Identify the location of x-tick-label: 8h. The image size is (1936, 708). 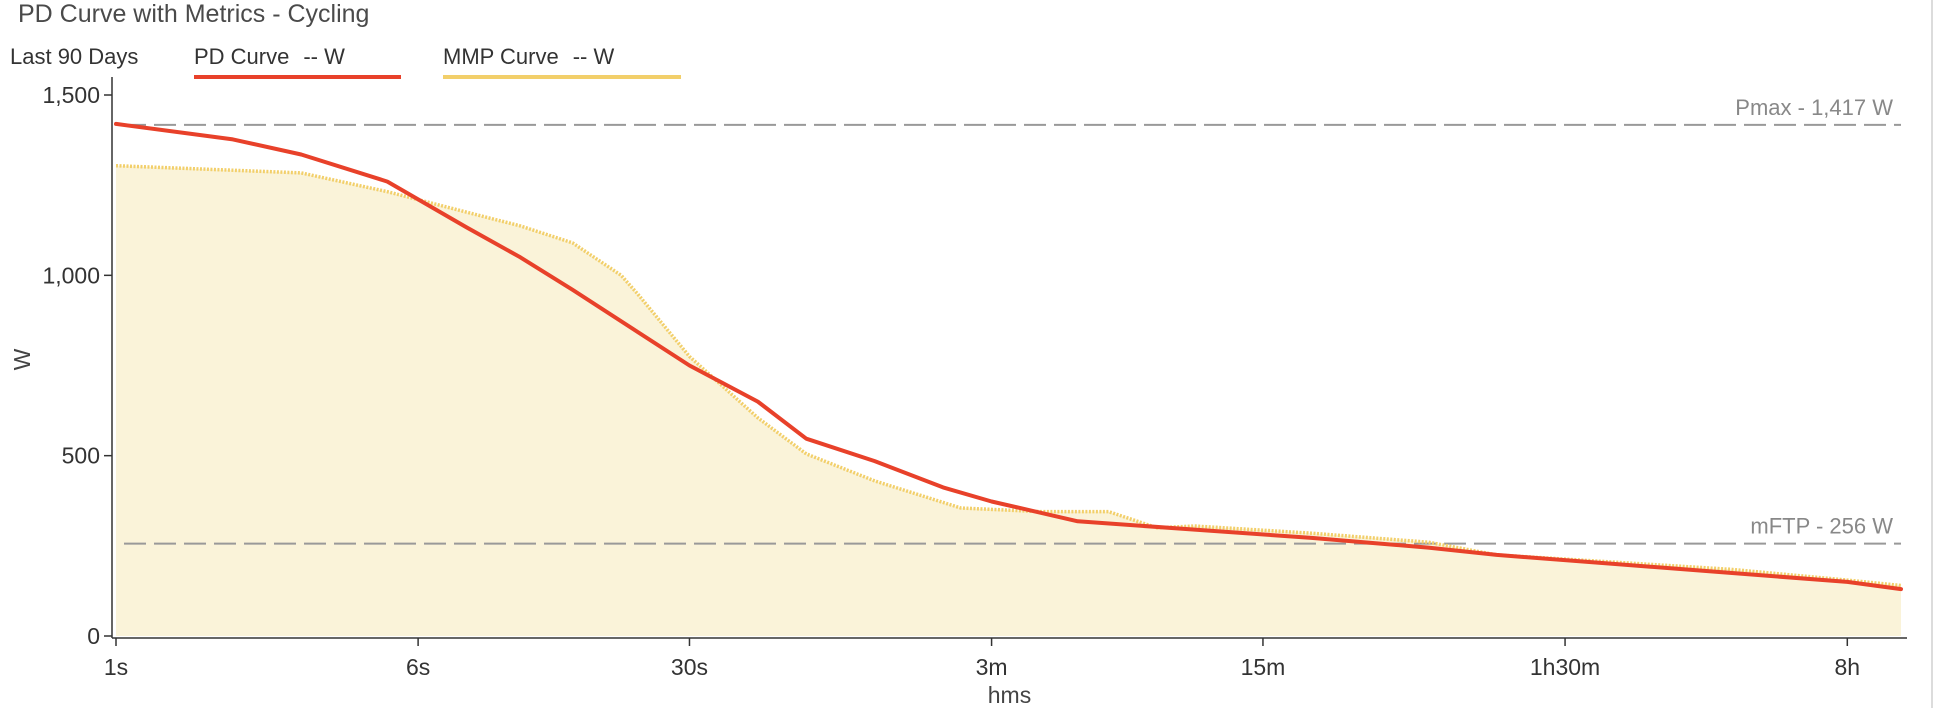
(1848, 667).